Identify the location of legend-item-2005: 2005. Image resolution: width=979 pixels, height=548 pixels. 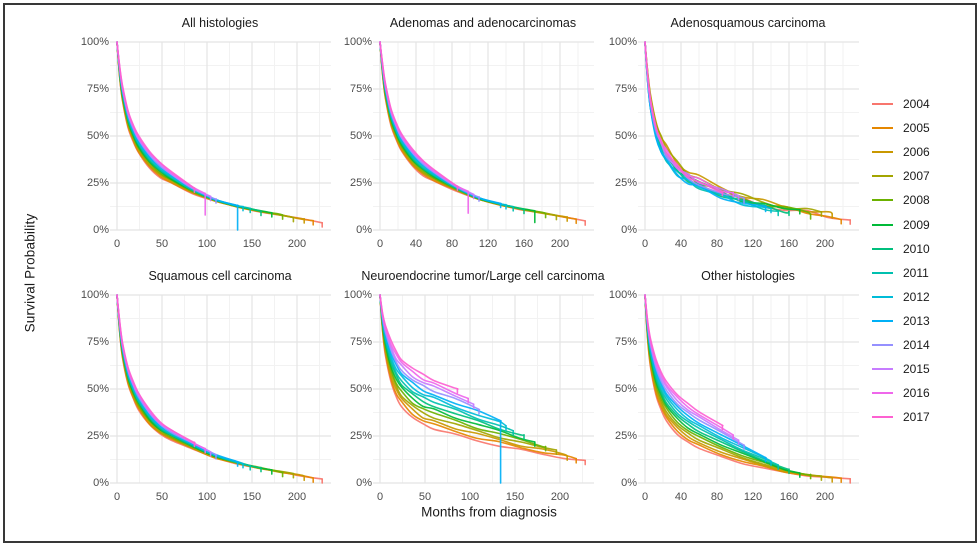
(901, 128).